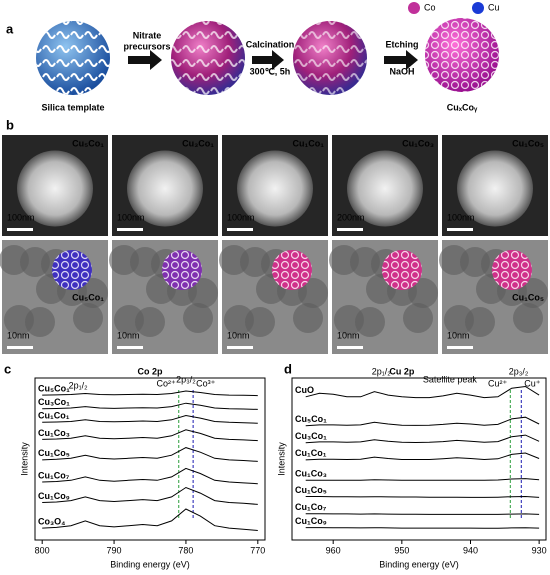  Describe the element at coordinates (311, 419) in the screenshot. I see `series-label: Cu₅Co₁` at that location.